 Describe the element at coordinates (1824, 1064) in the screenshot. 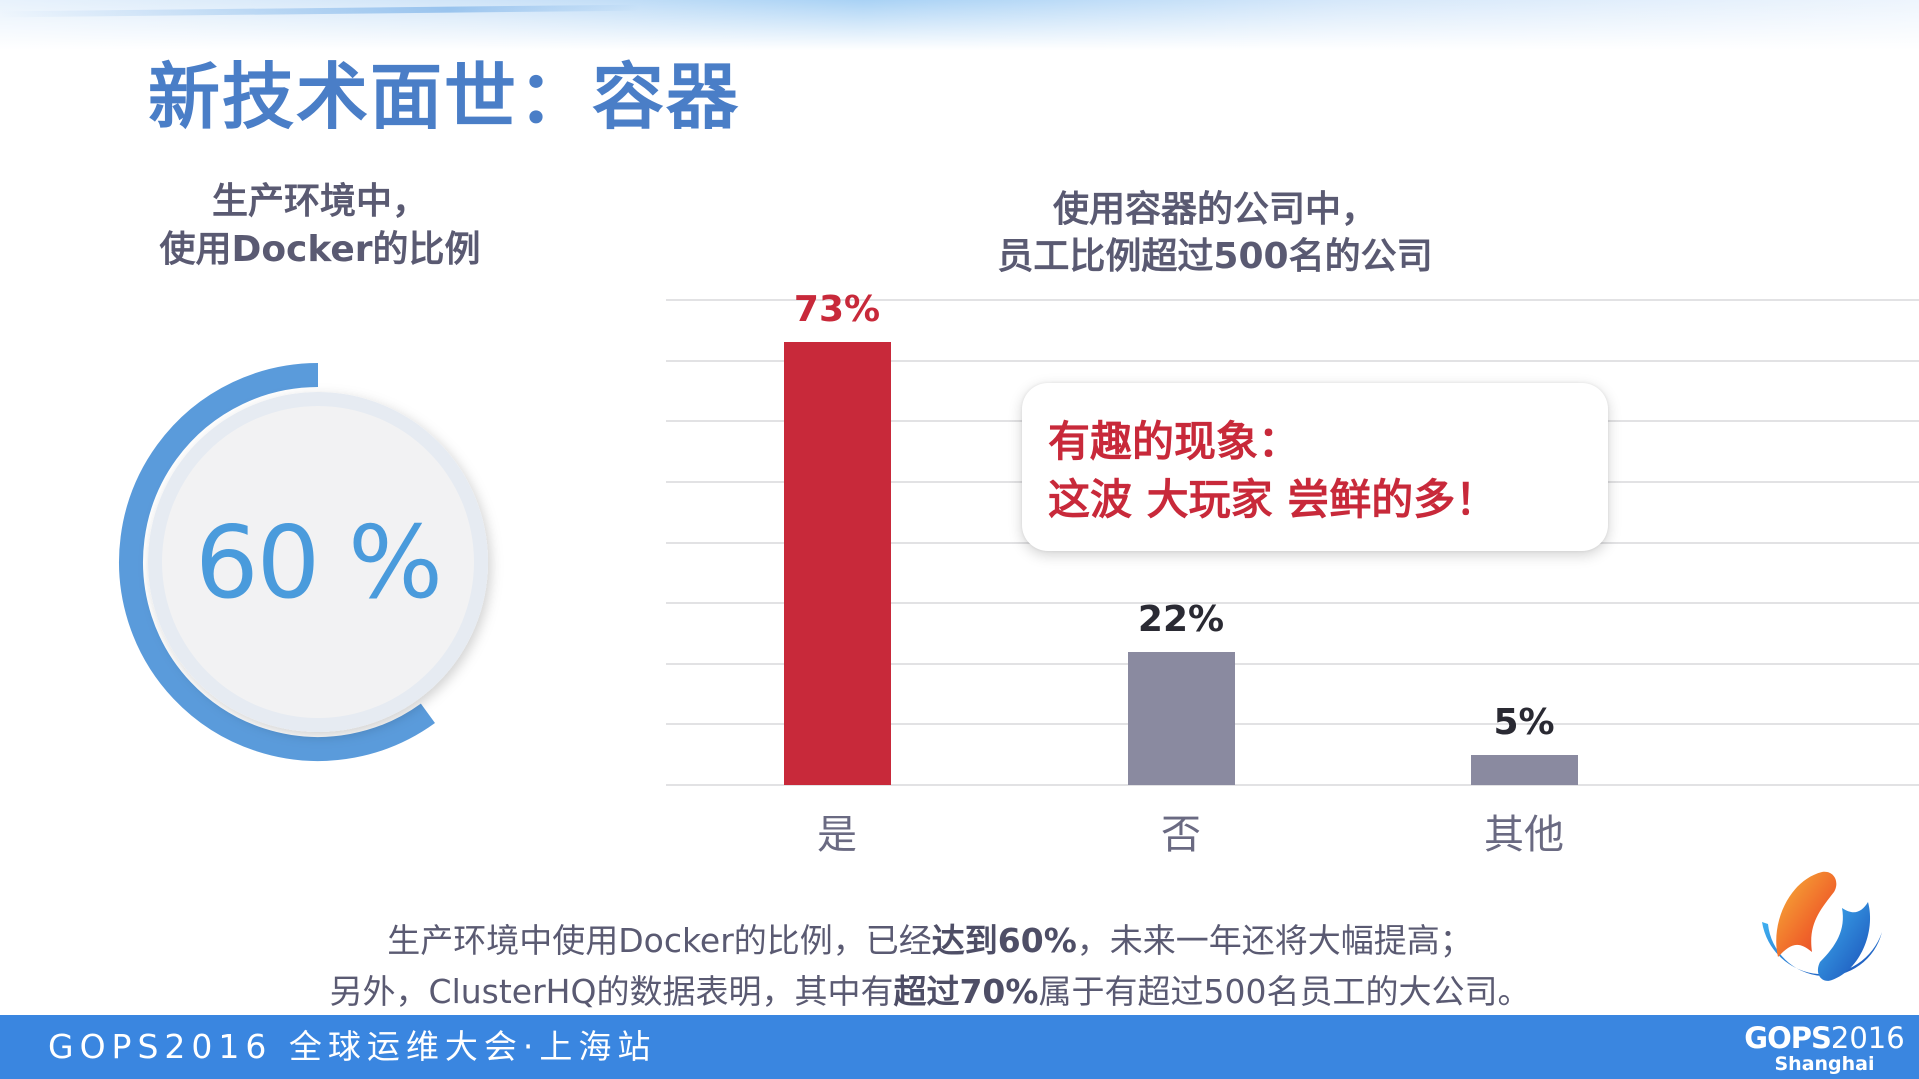

I see `footer-brand-city: Shanghai` at that location.